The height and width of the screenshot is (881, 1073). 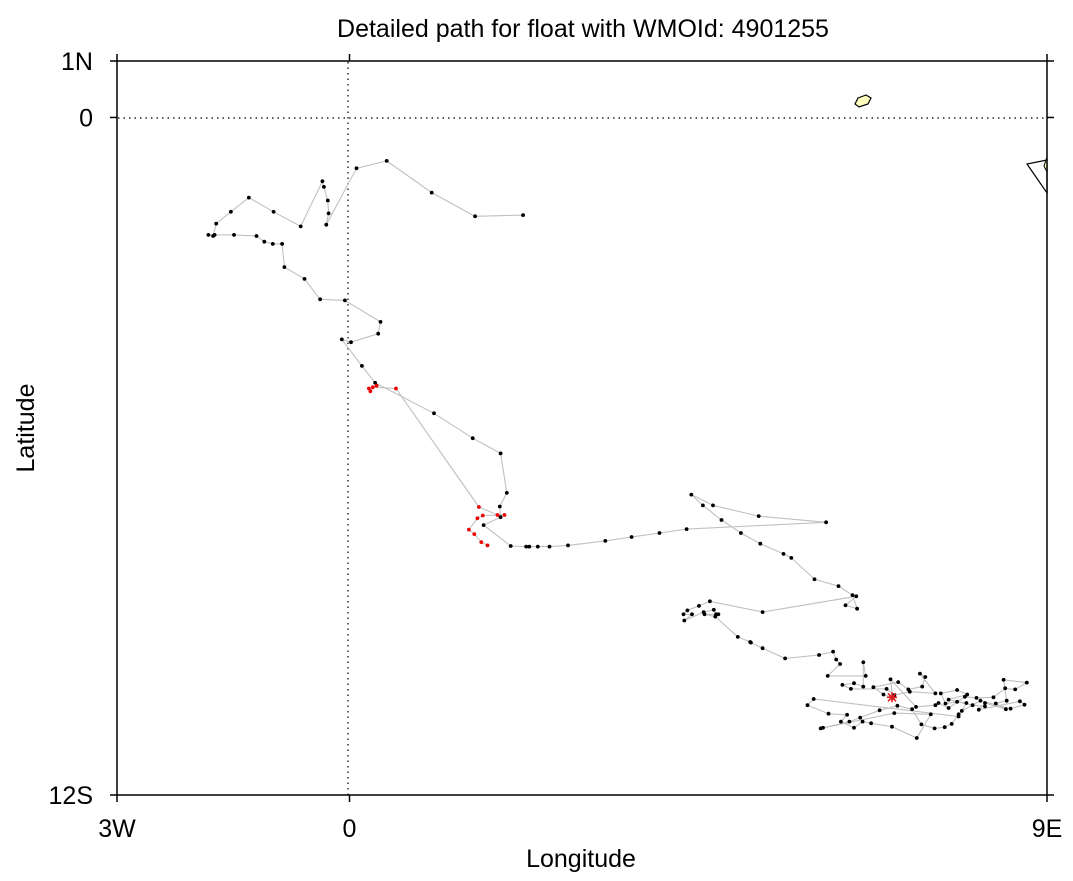 What do you see at coordinates (117, 829) in the screenshot?
I see `x-tick-label-0: 3W` at bounding box center [117, 829].